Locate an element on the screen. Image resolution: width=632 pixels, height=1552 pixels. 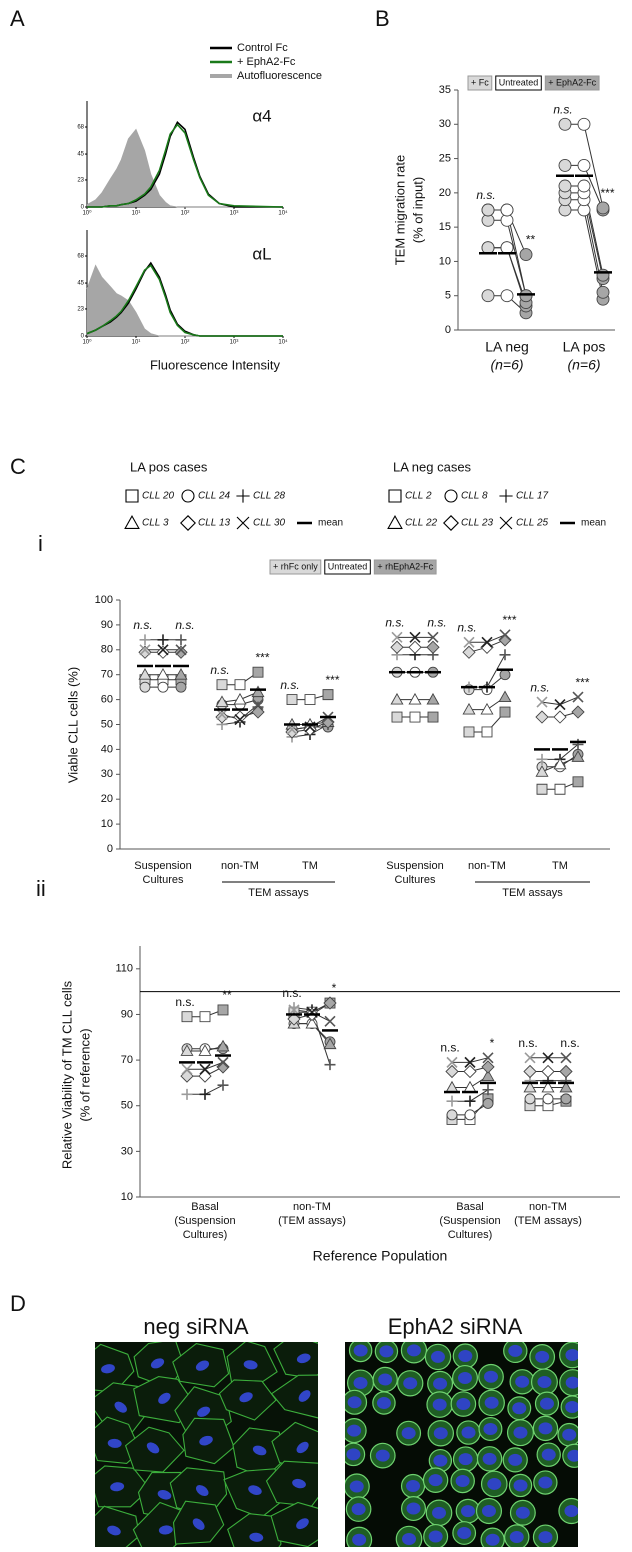
legend-label: CLL 13 is located at coordinates (214, 523).